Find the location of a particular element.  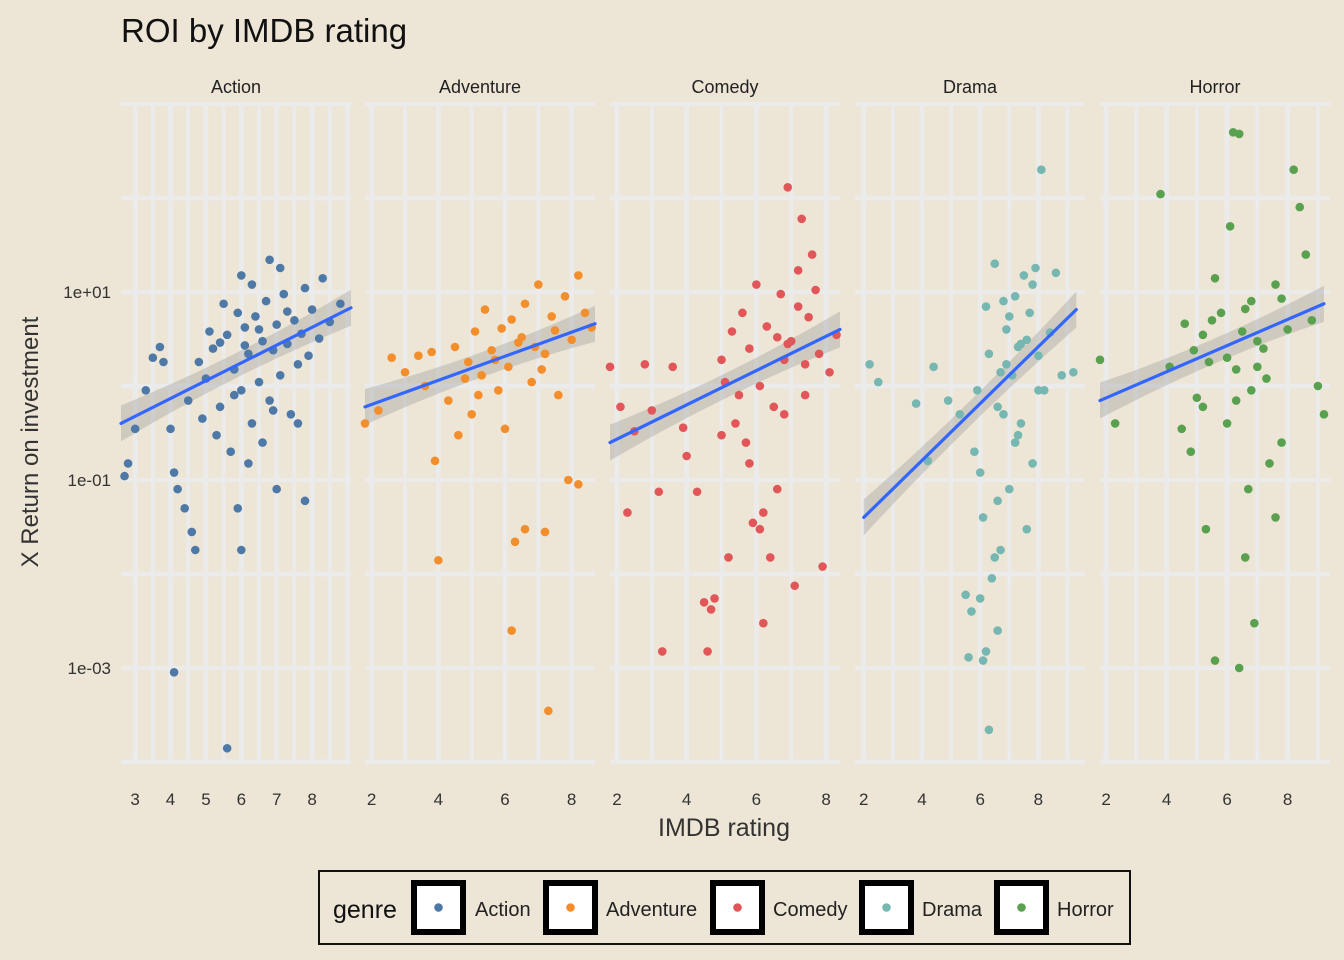

trend-line is located at coordinates (1212, 352).